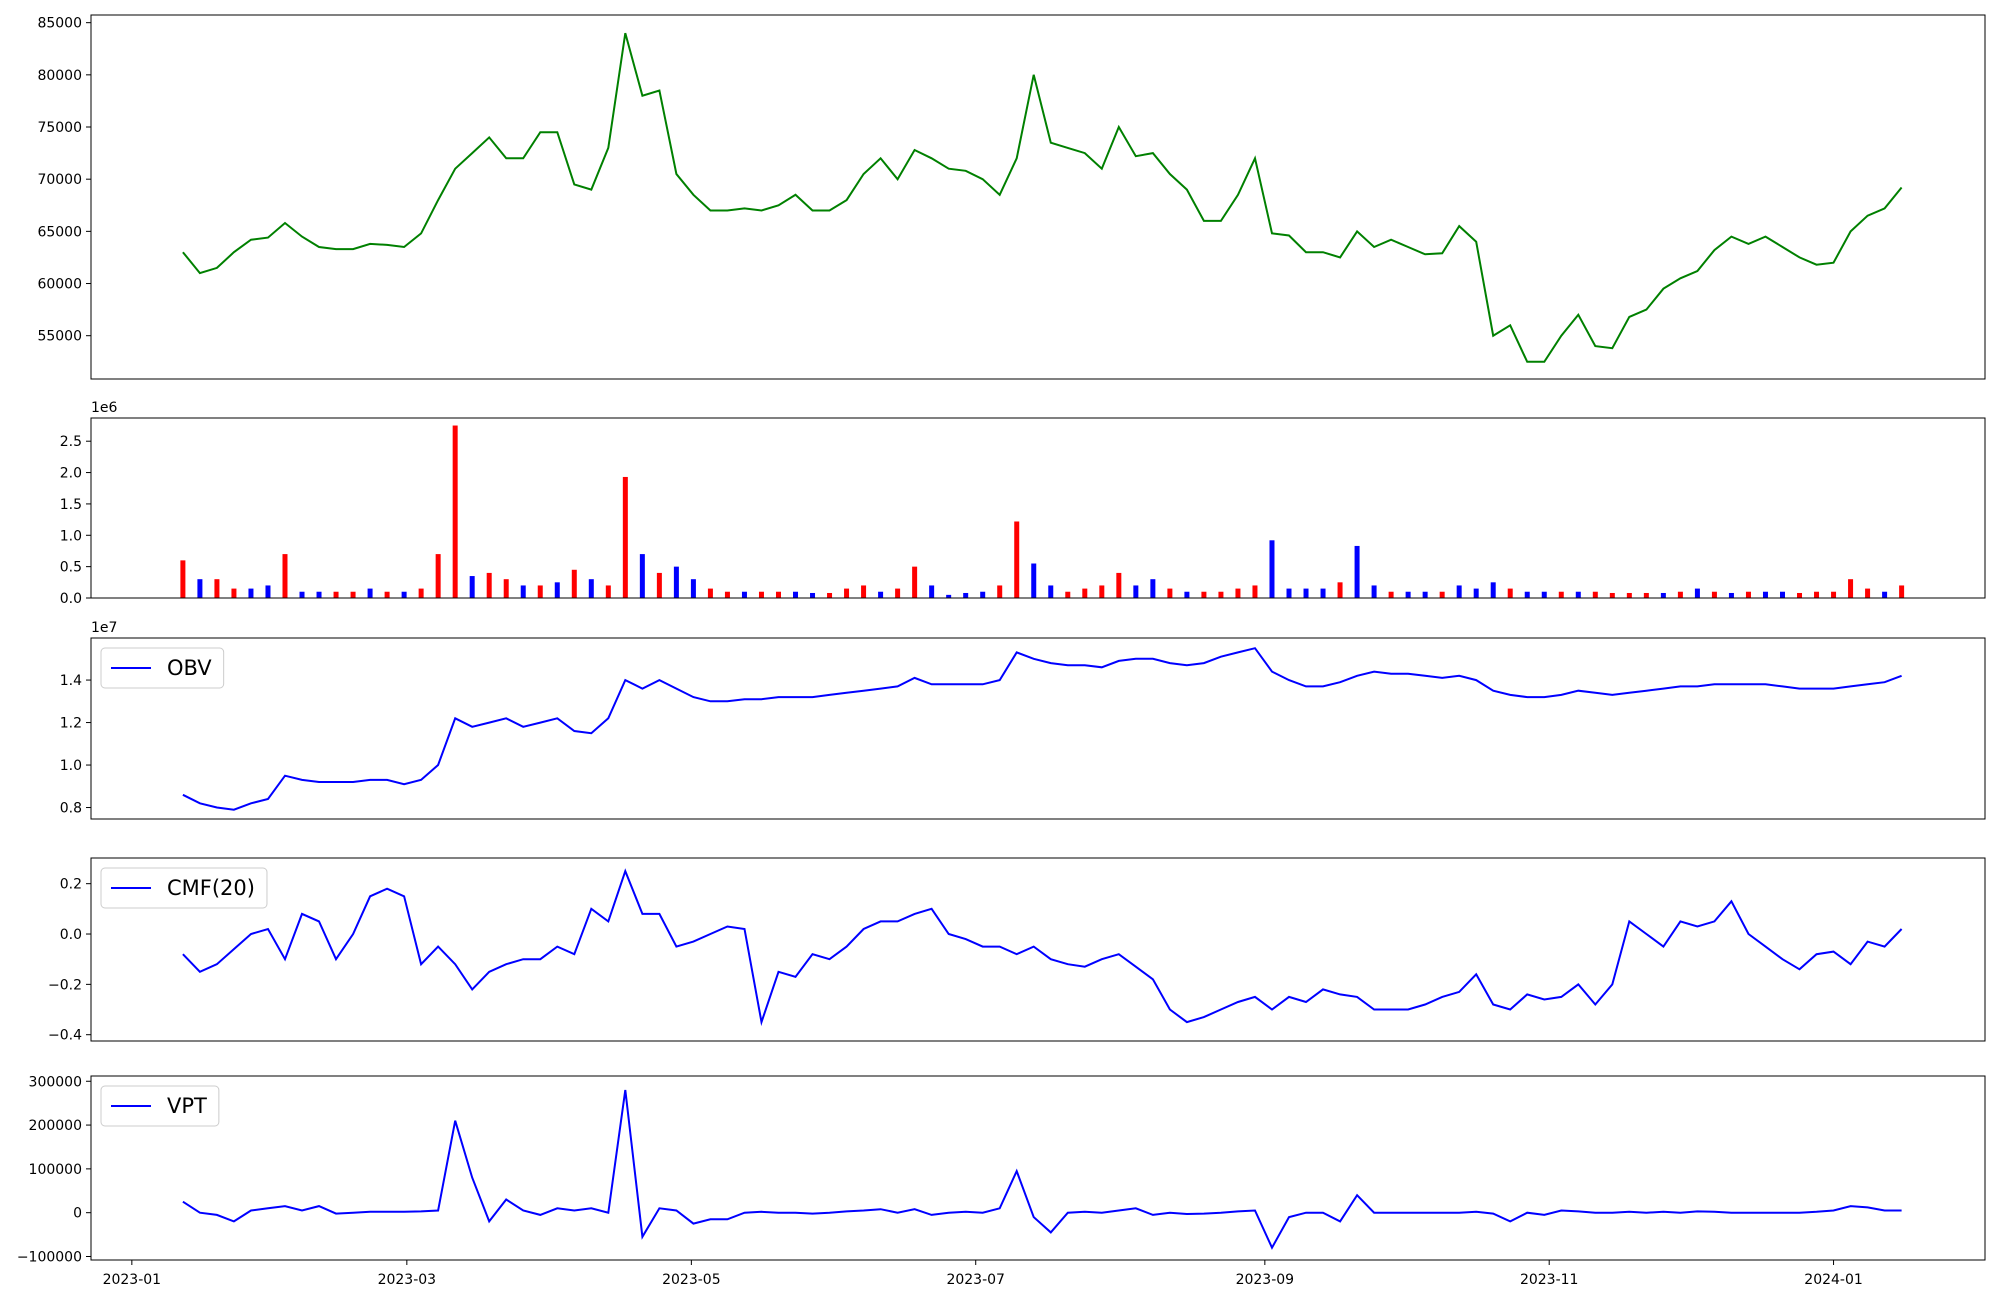  What do you see at coordinates (59, 128) in the screenshot?
I see `y-tick-label: 75000` at bounding box center [59, 128].